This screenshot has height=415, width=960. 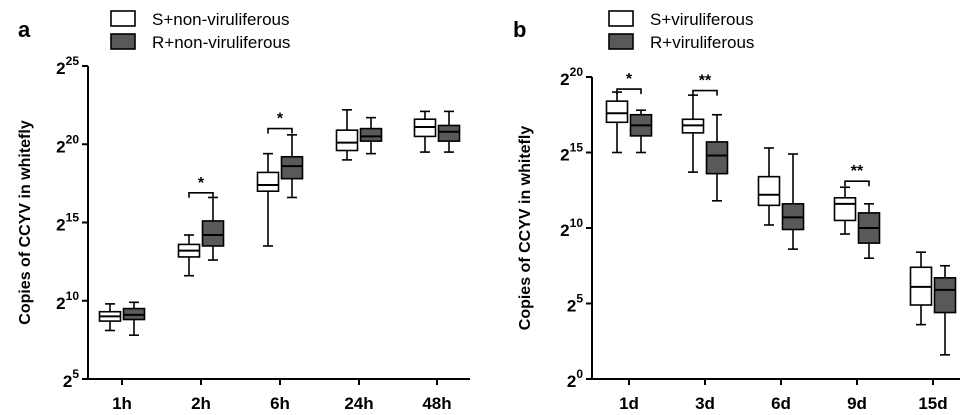 I want to click on x-tick-label: 6h, so click(x=280, y=403).